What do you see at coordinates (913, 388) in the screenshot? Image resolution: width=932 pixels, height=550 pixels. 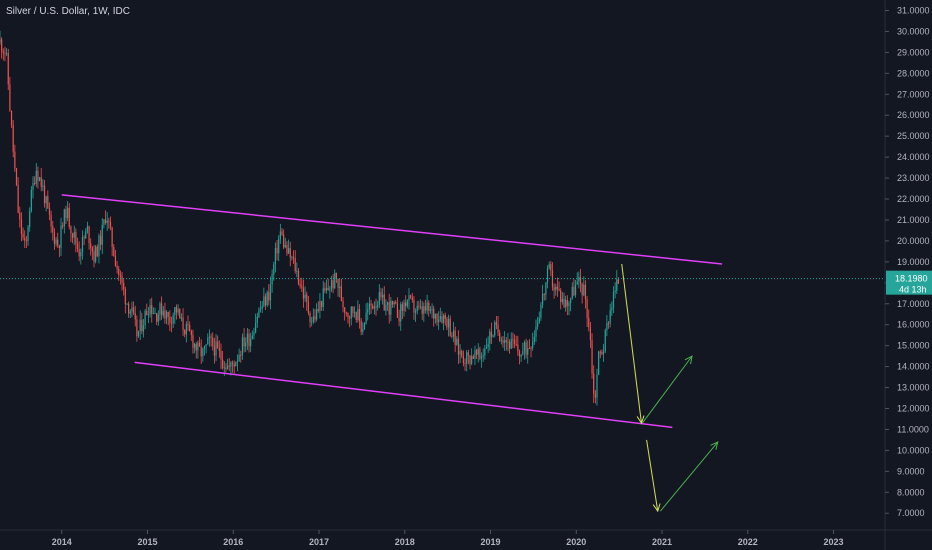 I see `y-tick-label: 13.0000` at bounding box center [913, 388].